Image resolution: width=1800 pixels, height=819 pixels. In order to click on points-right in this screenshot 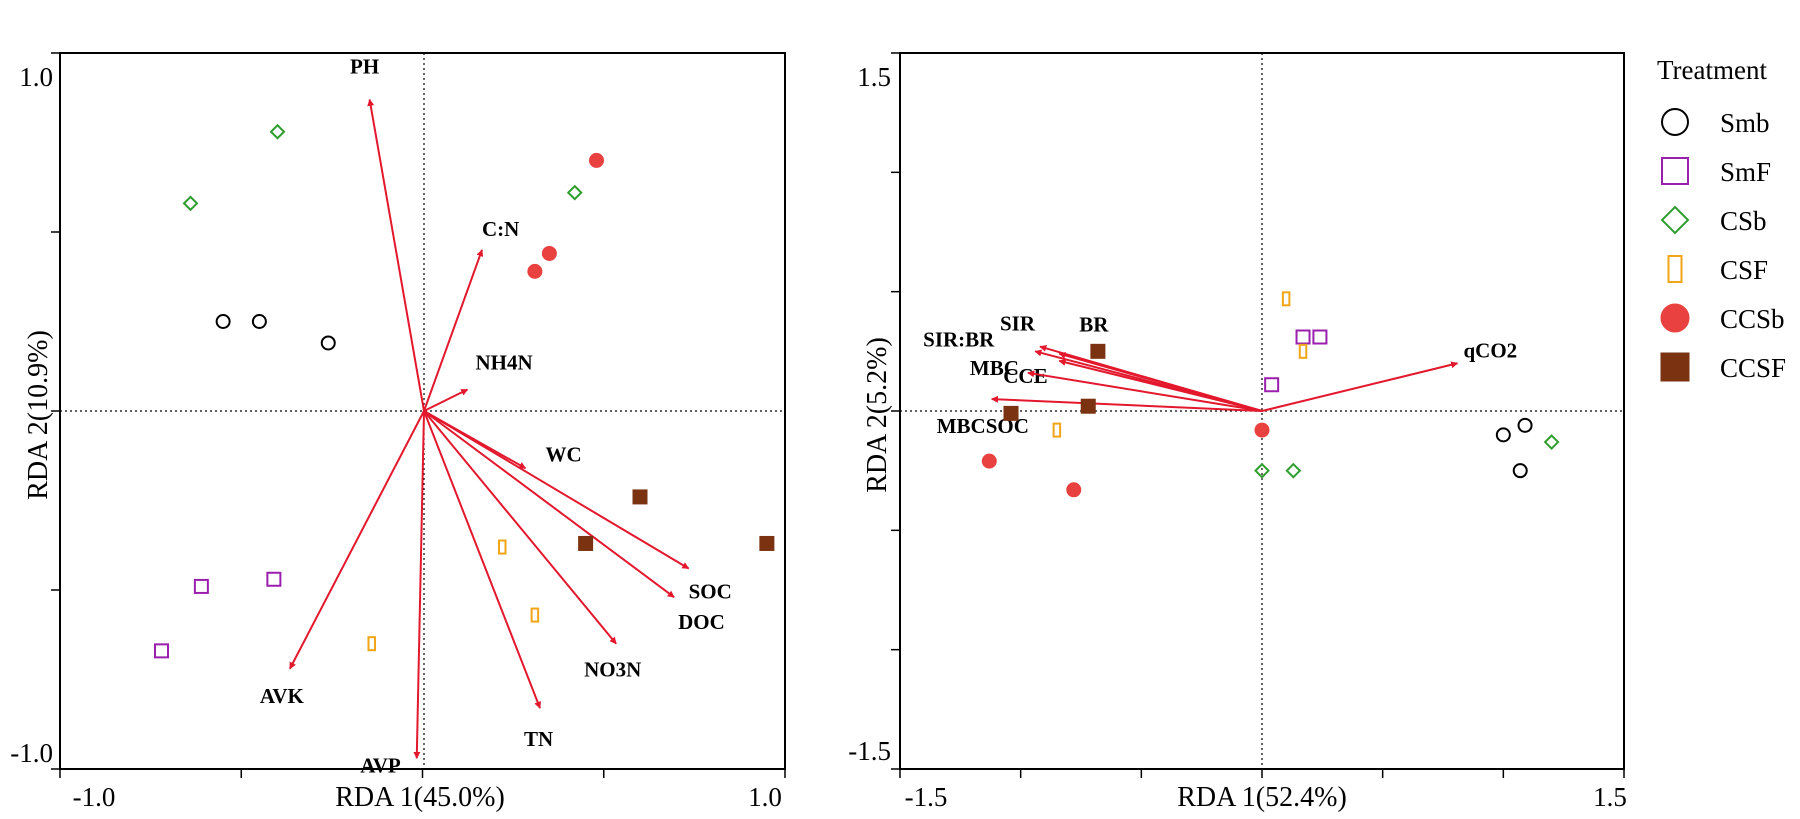, I will do `click(1270, 394)`.